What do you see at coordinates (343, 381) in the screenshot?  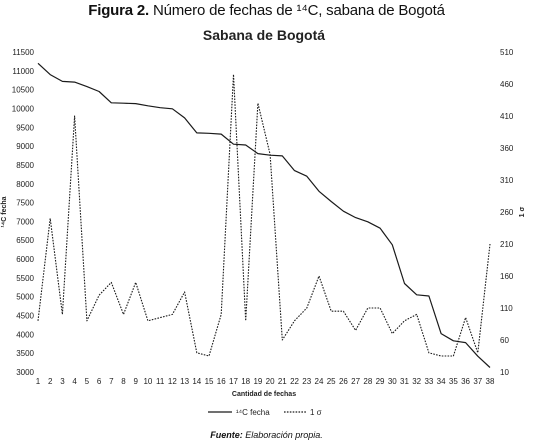 I see `x-tick-label: 26` at bounding box center [343, 381].